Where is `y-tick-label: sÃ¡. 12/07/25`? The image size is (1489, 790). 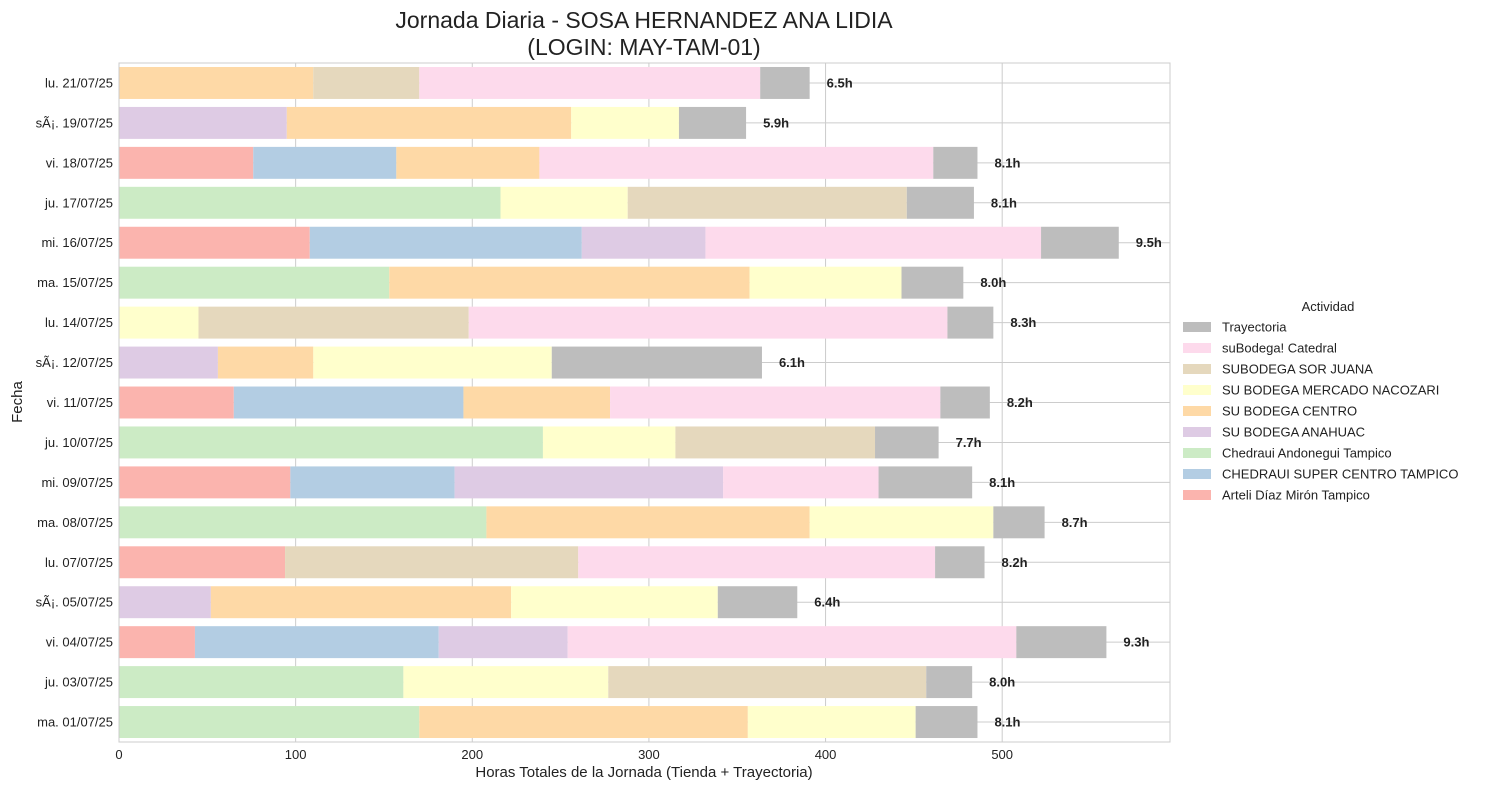
y-tick-label: sÃ¡. 12/07/25 is located at coordinates (74, 362).